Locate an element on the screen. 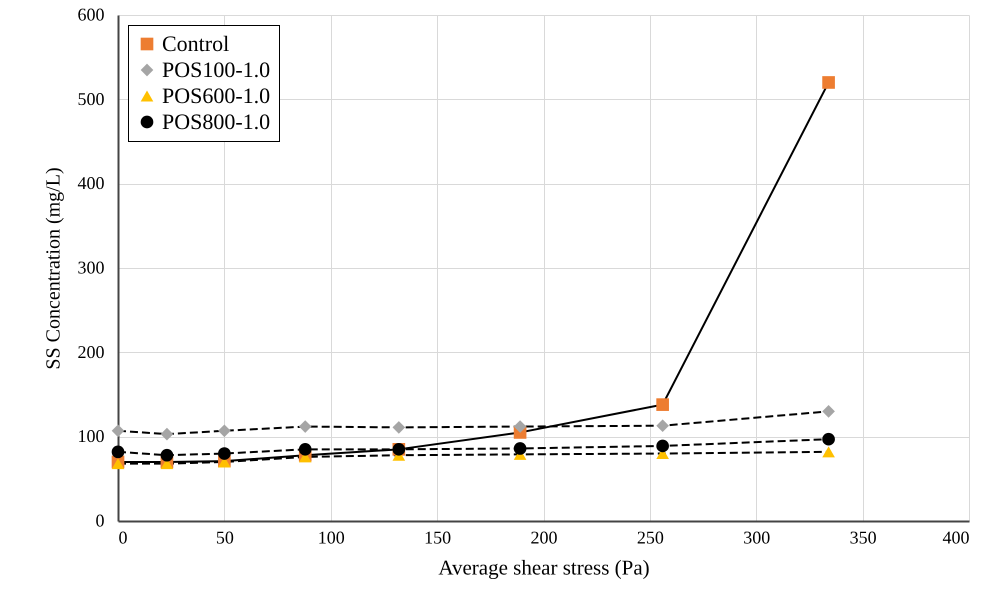 The height and width of the screenshot is (602, 1000). legend-label: POS100-1.0 is located at coordinates (216, 69).